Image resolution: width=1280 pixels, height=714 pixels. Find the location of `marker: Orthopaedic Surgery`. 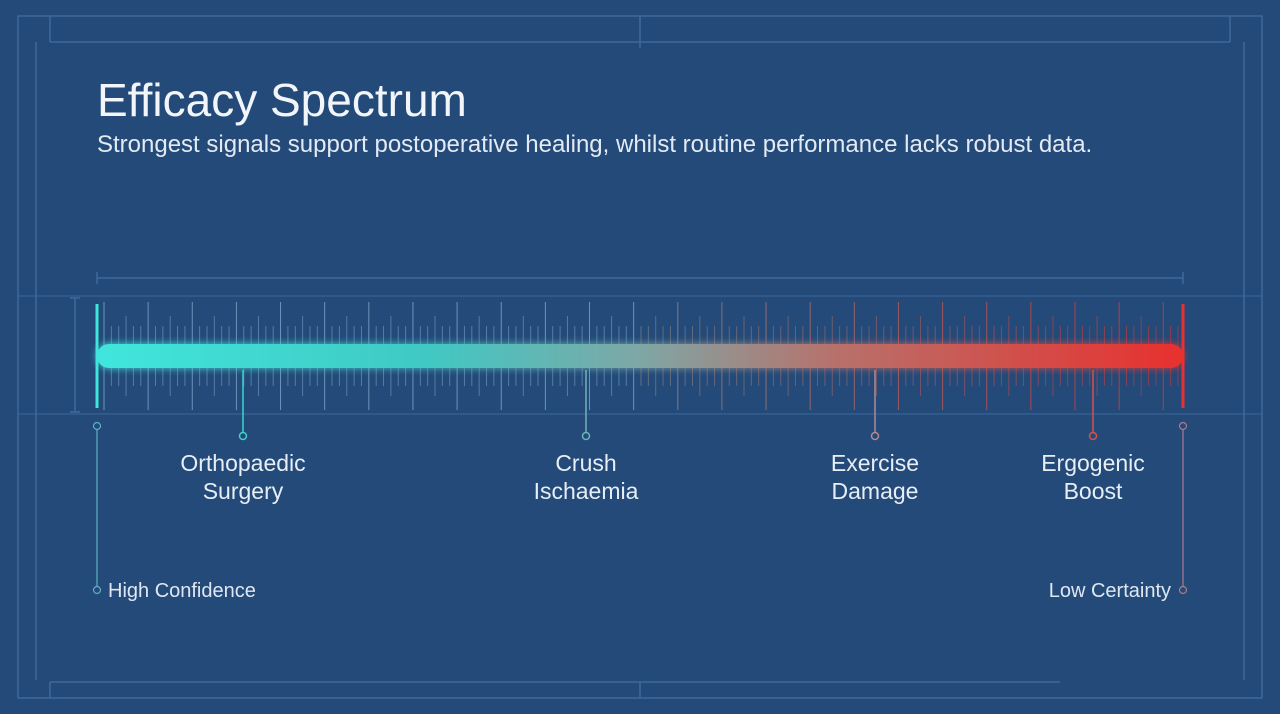

marker: Orthopaedic Surgery is located at coordinates (243, 437).